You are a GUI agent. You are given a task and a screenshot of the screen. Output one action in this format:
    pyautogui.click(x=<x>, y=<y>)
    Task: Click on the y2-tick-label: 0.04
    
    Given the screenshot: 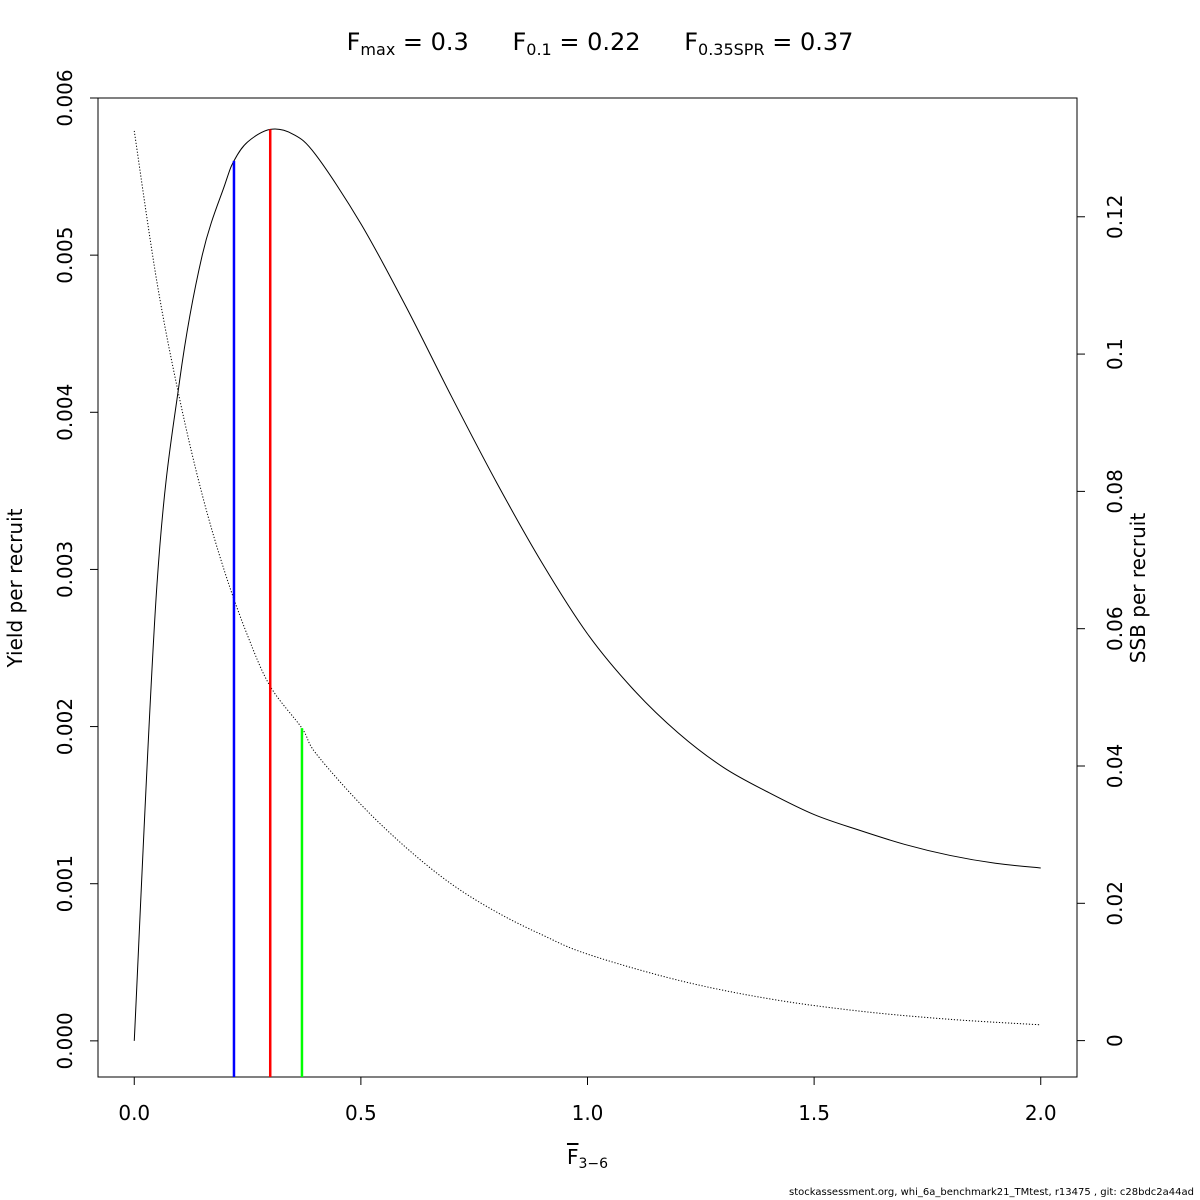 What is the action you would take?
    pyautogui.click(x=1115, y=766)
    